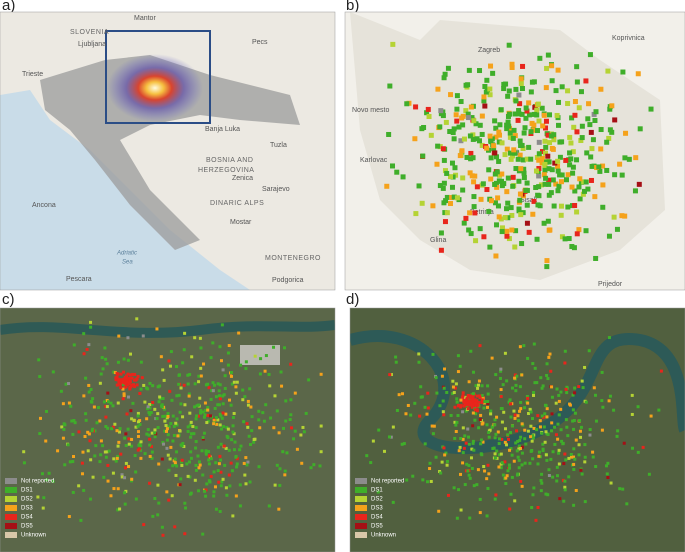  Describe the element at coordinates (126, 254) in the screenshot. I see `sea-label: Adriatic` at that location.